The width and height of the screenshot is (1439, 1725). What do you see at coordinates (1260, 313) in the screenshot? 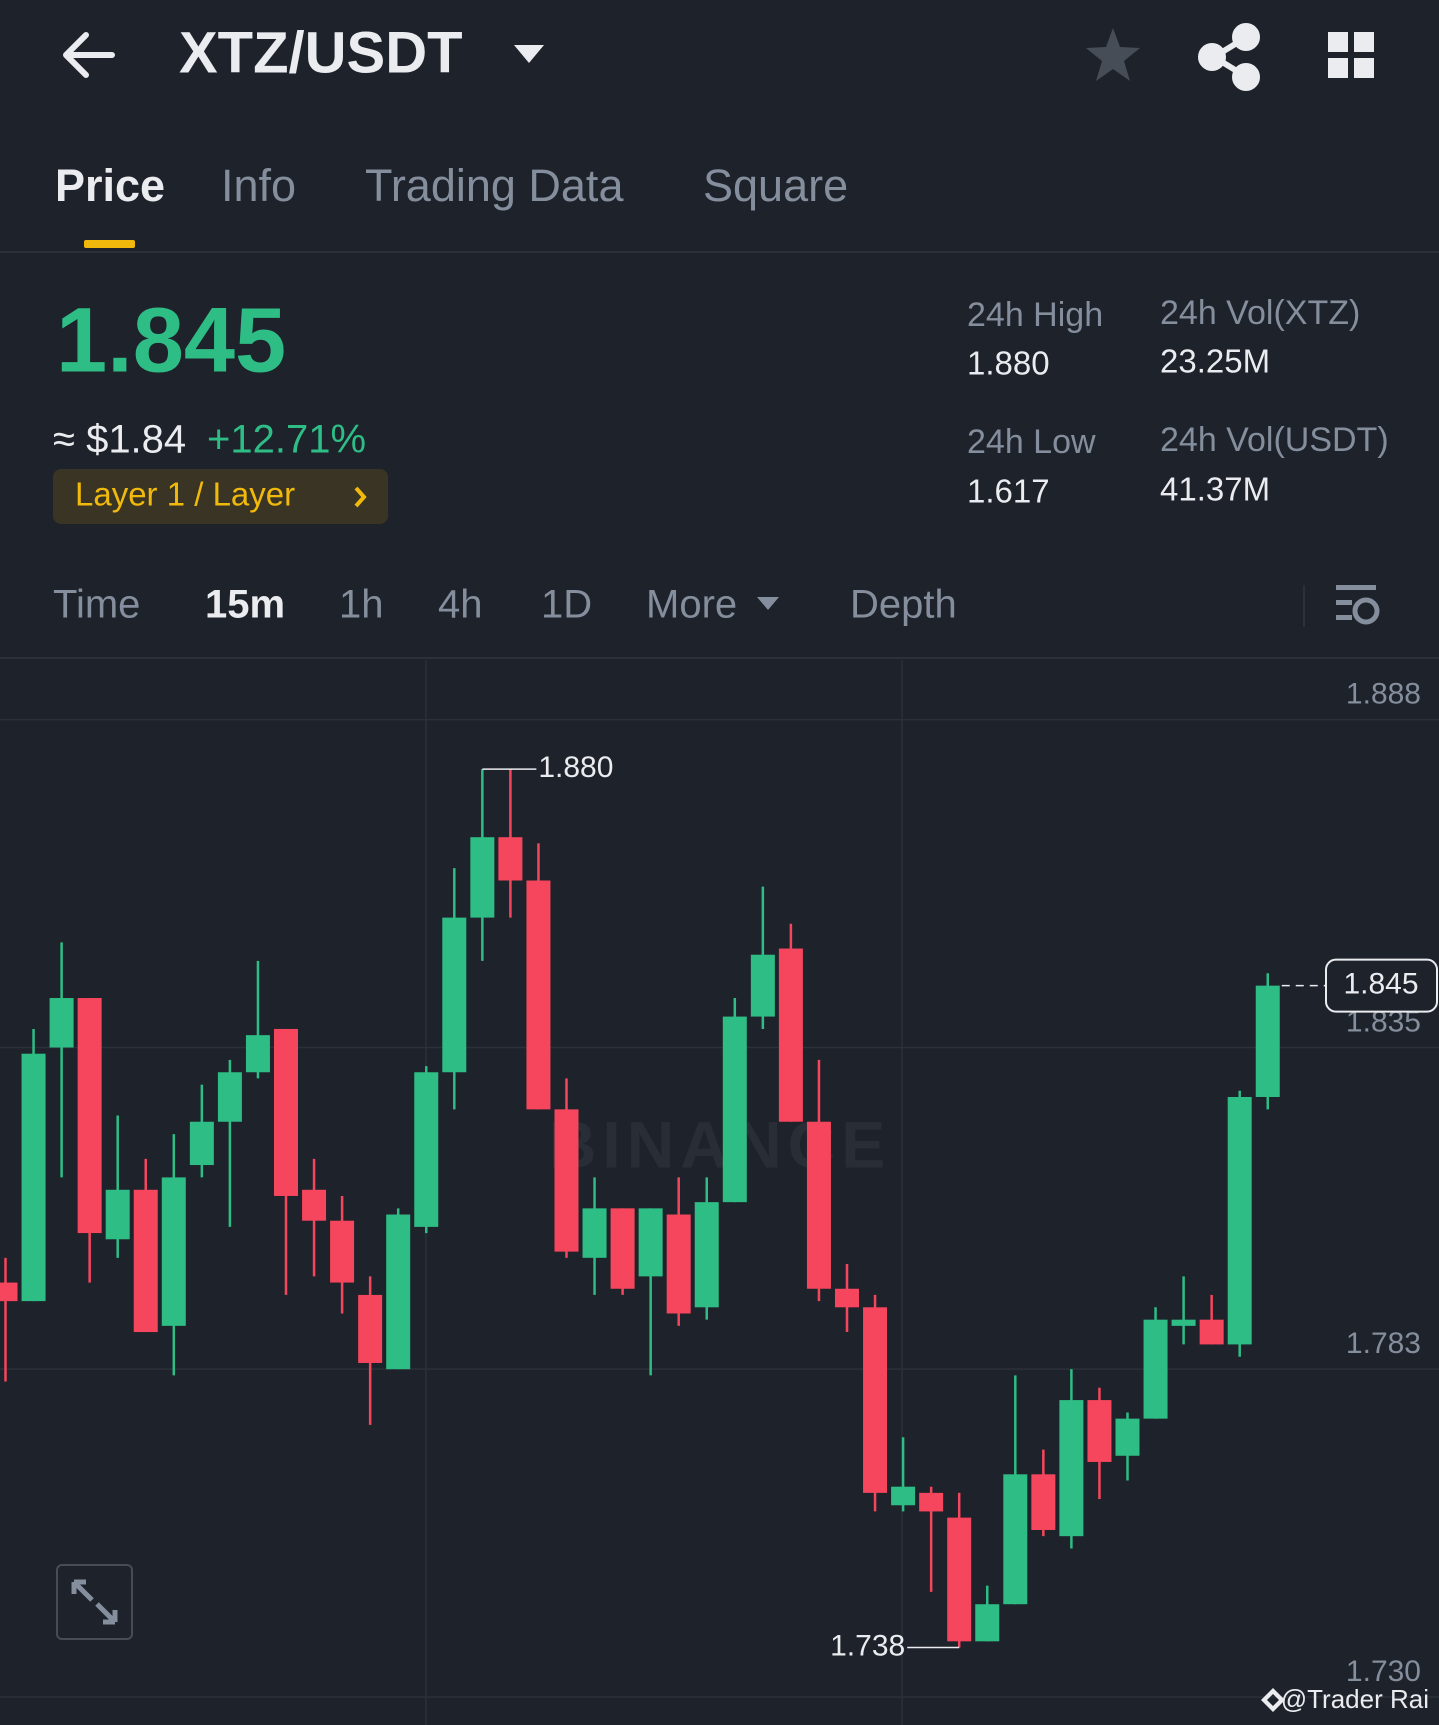
I see `stat-label: 24h Vol(XTZ)` at bounding box center [1260, 313].